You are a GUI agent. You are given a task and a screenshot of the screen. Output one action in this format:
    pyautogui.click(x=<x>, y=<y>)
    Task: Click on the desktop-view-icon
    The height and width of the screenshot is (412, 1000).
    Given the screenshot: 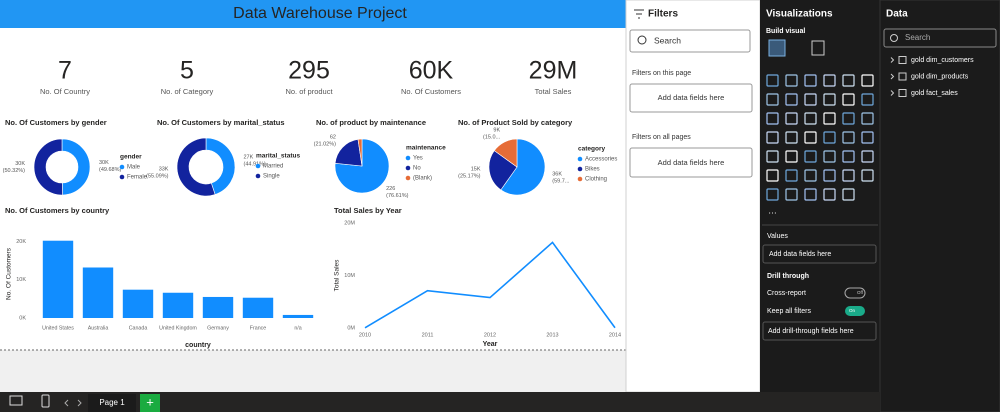 What is the action you would take?
    pyautogui.click(x=16, y=400)
    